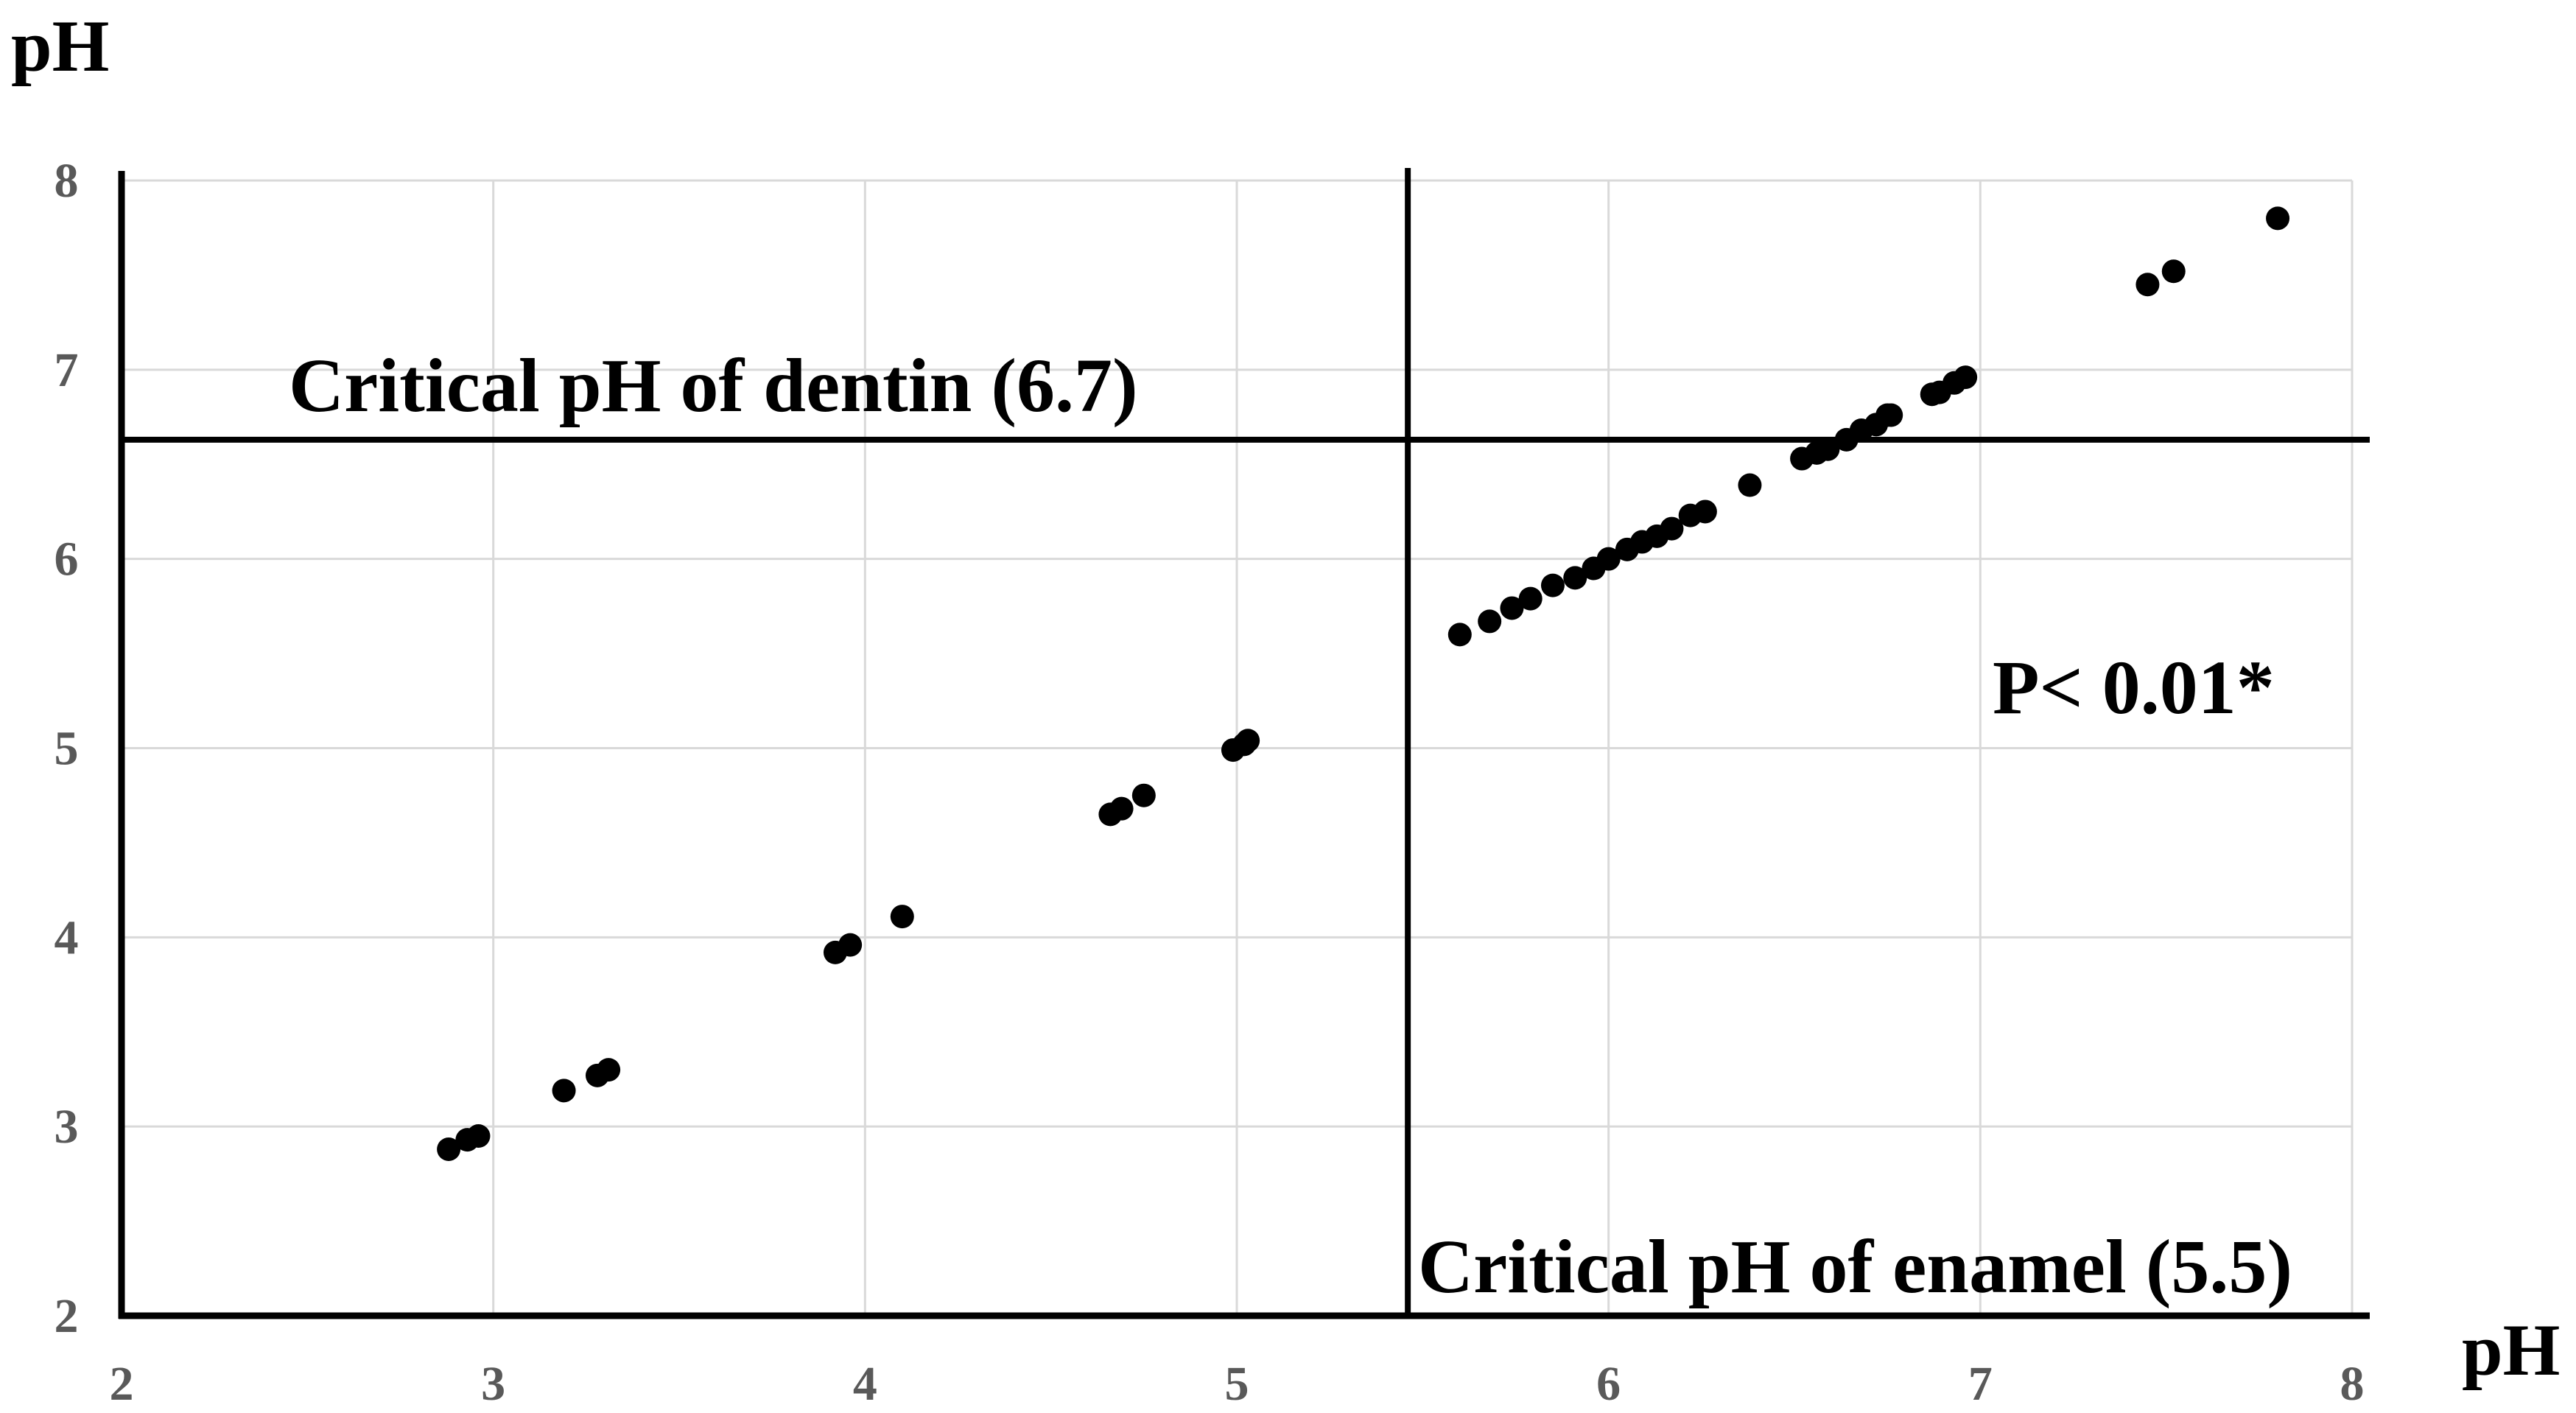  Describe the element at coordinates (67, 1316) in the screenshot. I see `y-tick-label: 2` at that location.